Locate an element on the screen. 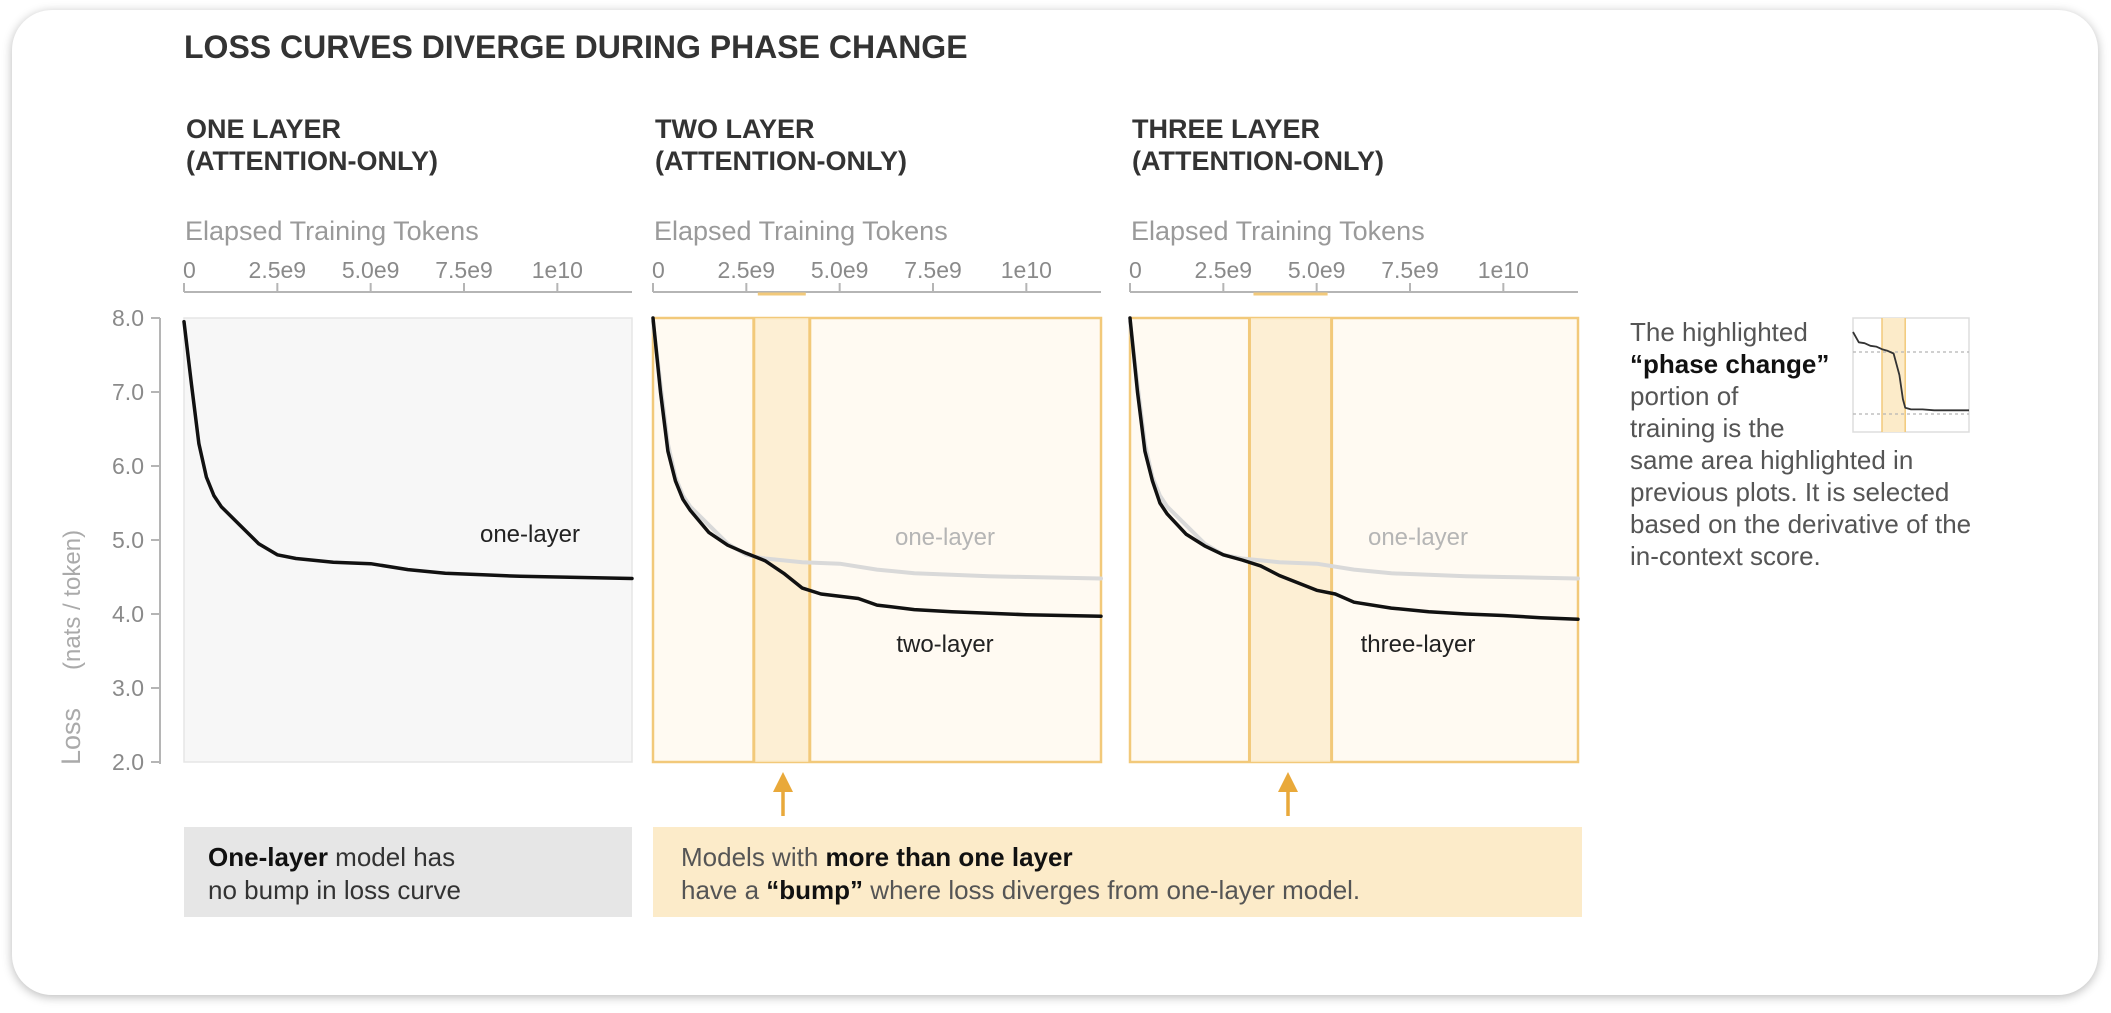  side-note-bold: “phase change” is located at coordinates (1730, 364).